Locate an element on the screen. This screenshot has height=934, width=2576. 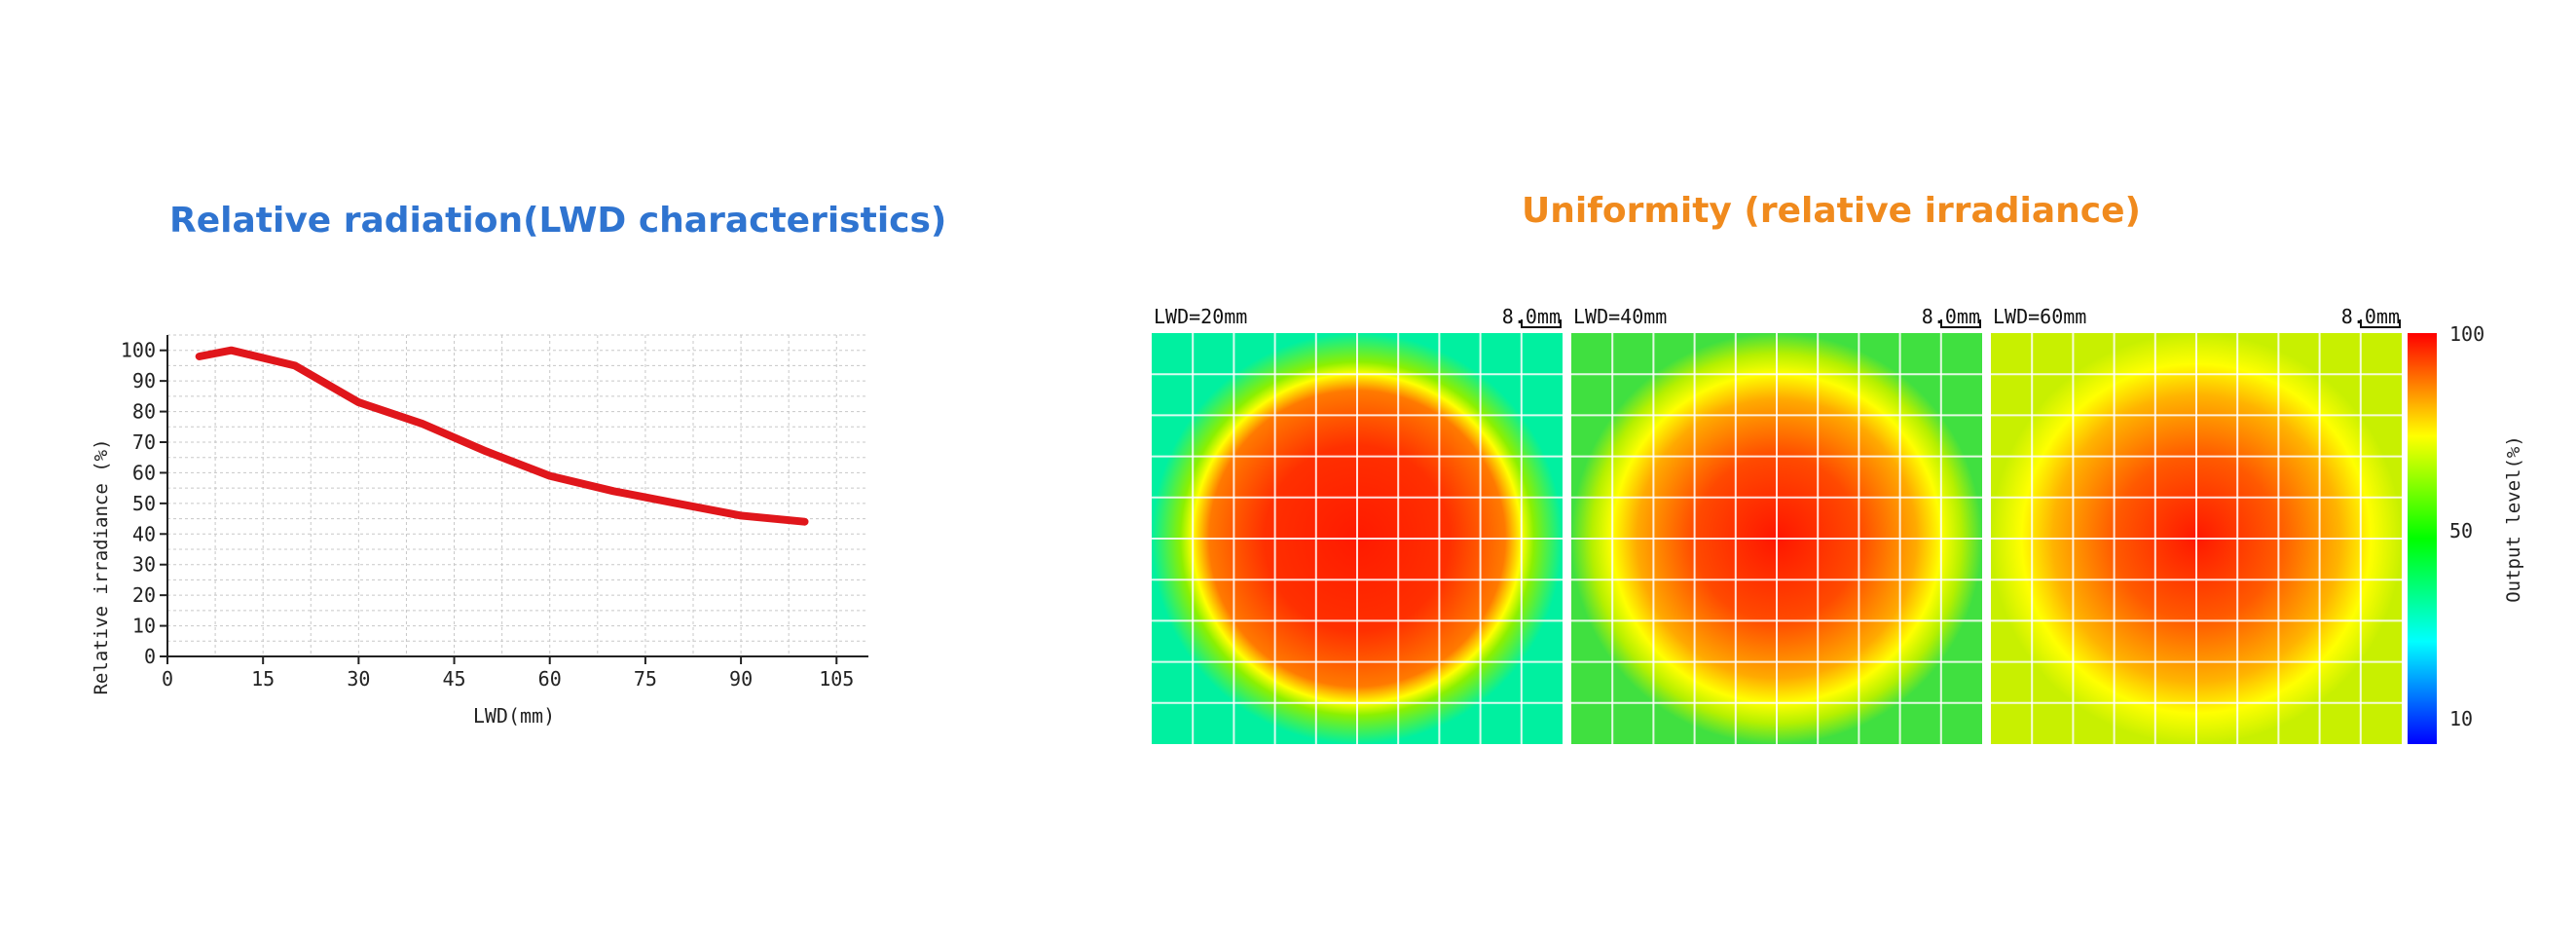
y-axis-label: Relative irradiance (%) is located at coordinates (101, 566).